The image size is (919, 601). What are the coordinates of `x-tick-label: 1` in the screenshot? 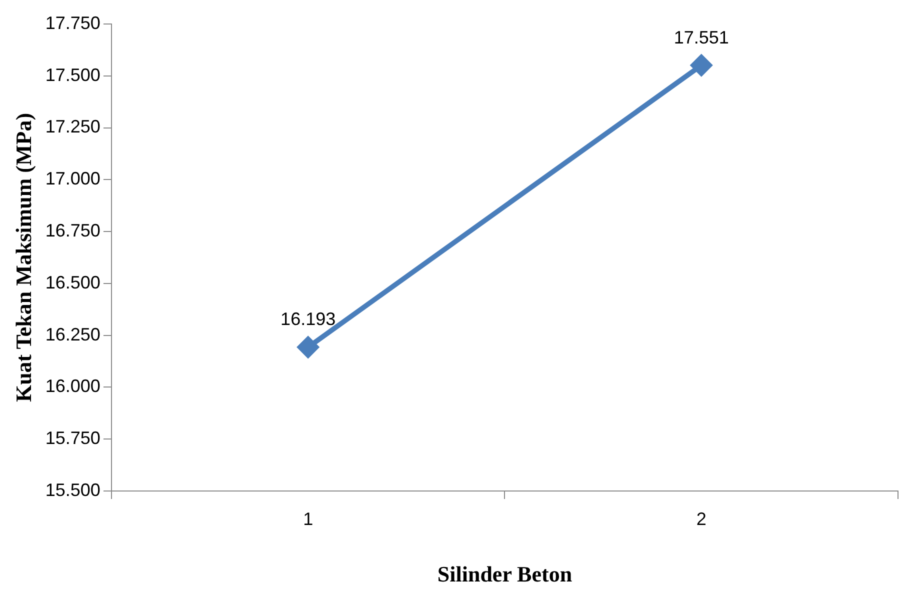 It's located at (308, 518).